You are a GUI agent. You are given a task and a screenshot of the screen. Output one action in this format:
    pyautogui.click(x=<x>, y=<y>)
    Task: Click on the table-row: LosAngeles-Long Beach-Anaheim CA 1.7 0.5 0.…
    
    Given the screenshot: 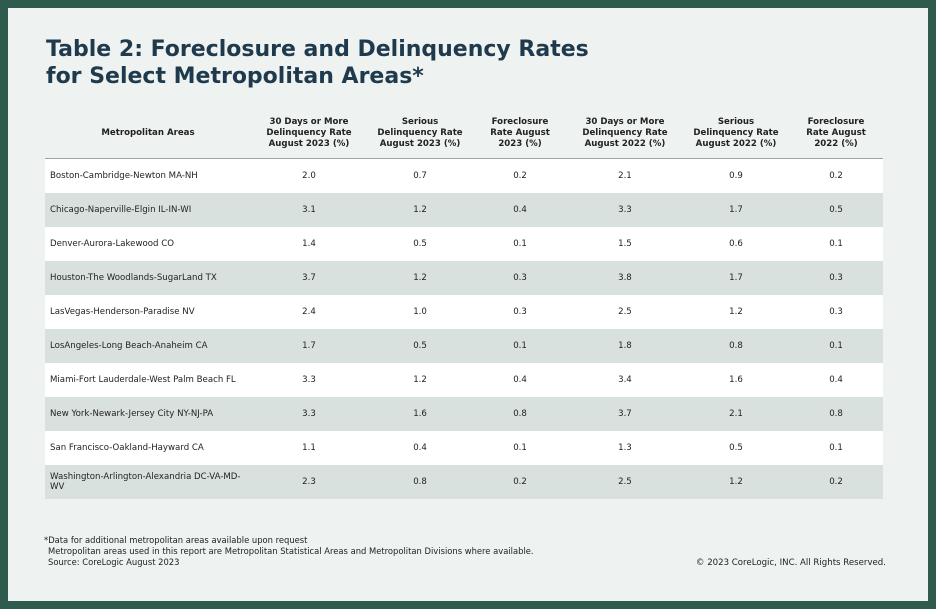 What is the action you would take?
    pyautogui.click(x=464, y=346)
    